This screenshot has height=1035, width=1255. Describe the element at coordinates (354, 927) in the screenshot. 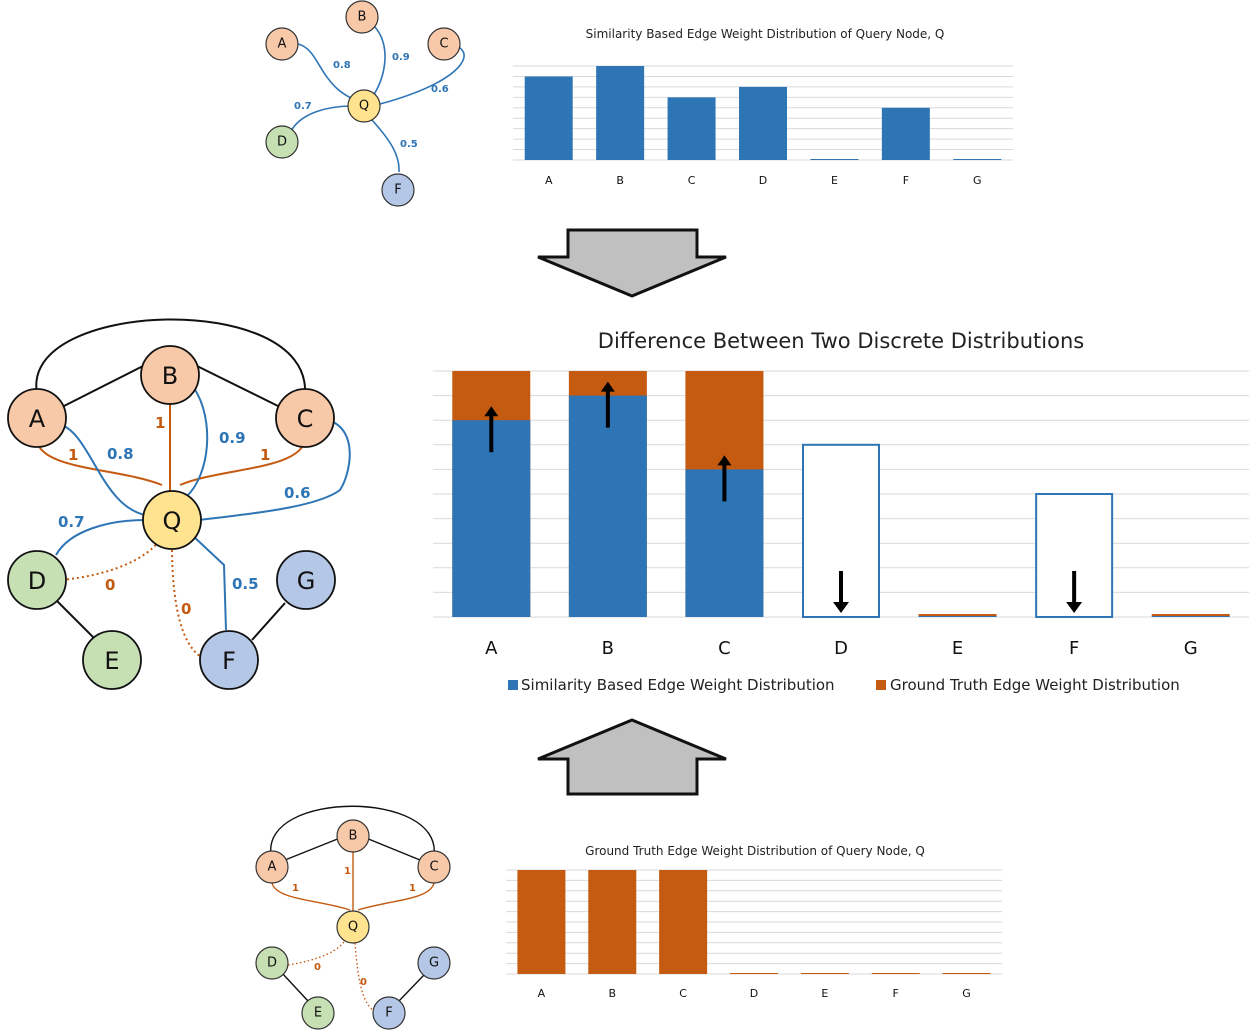

I see `graph-weights: 1 1 1 0 0` at that location.